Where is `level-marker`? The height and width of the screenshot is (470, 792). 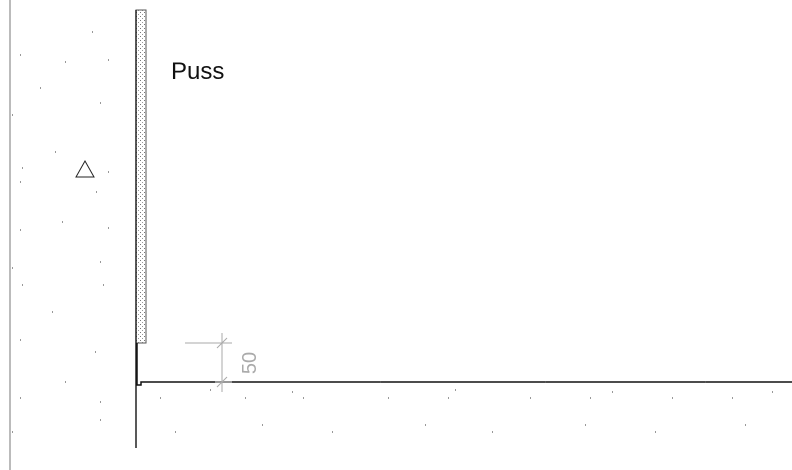
level-marker is located at coordinates (85, 168).